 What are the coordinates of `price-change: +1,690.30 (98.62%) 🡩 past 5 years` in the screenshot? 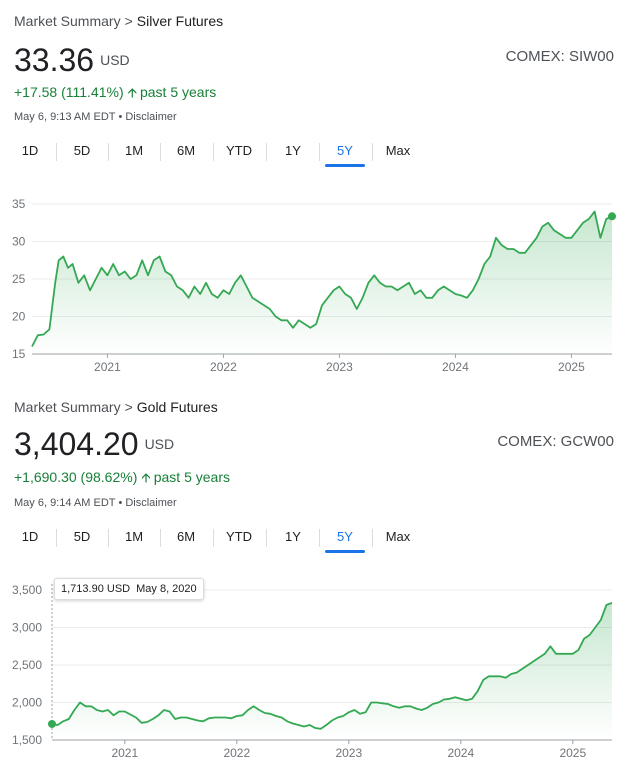 It's located at (122, 480).